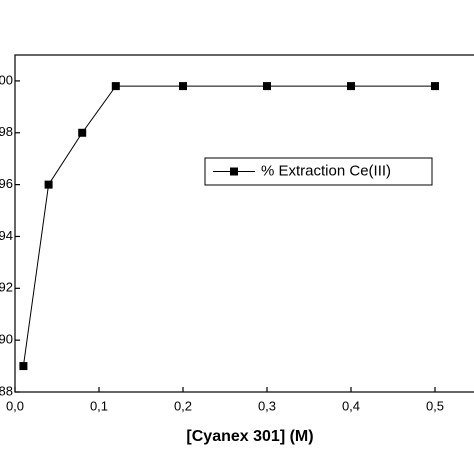  What do you see at coordinates (267, 405) in the screenshot?
I see `x-tick-label: 0,3` at bounding box center [267, 405].